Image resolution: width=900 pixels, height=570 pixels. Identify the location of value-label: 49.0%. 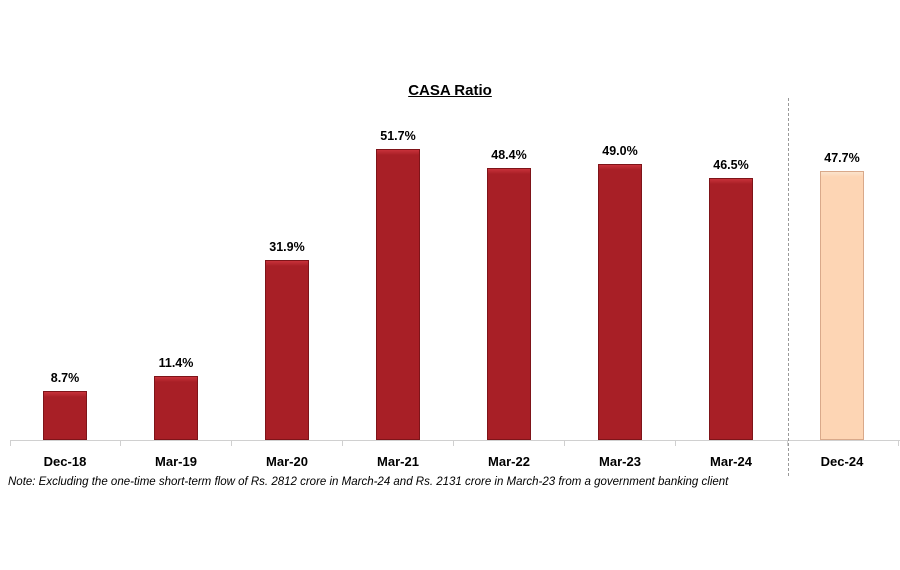
(620, 151).